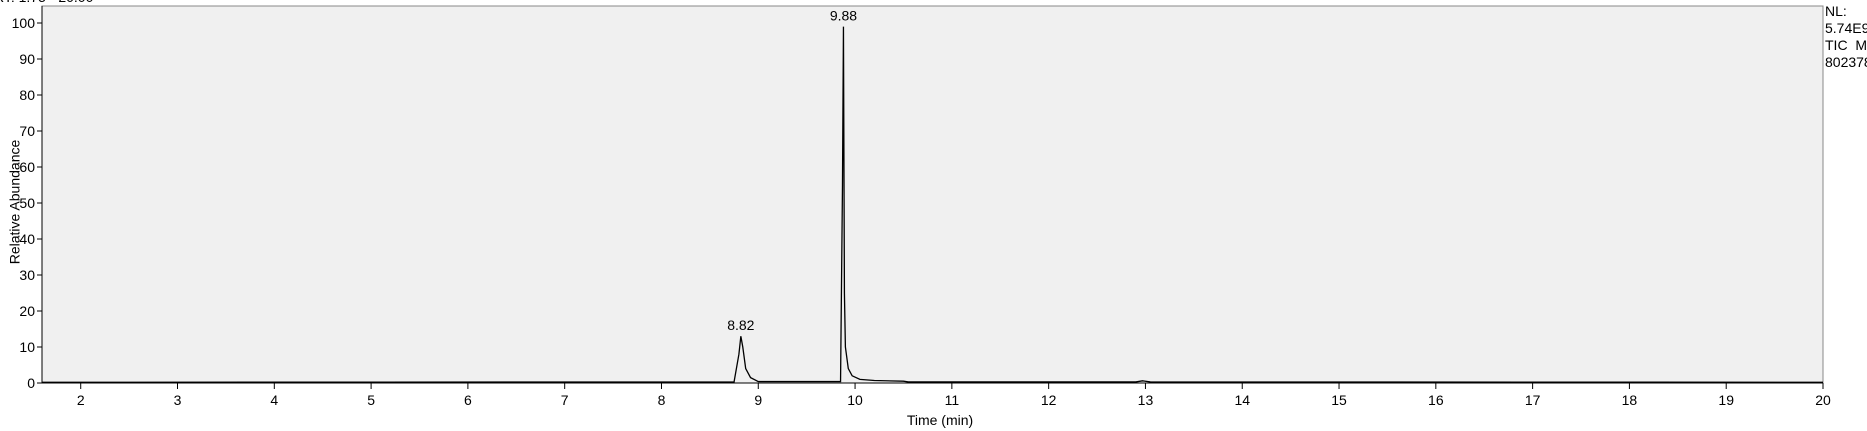  I want to click on y-tick-label: 70, so click(27, 131).